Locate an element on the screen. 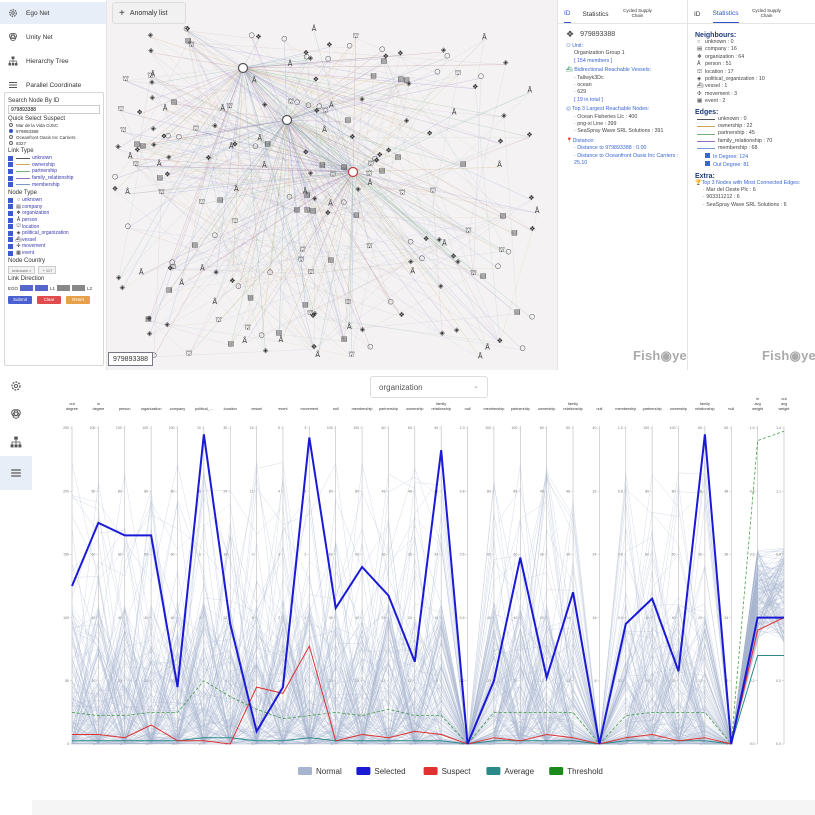 The height and width of the screenshot is (815, 815). nav-item-parallel-coordinate: Parallel Coordinate is located at coordinates (53, 85).